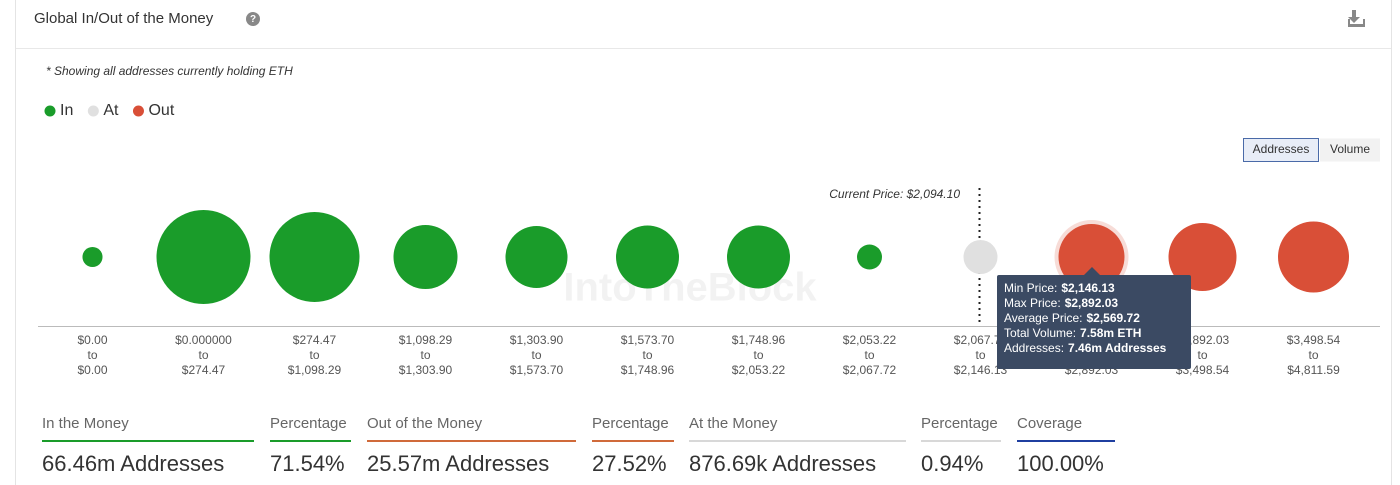 The height and width of the screenshot is (485, 1400). I want to click on range-from: $2,053.22, so click(870, 340).